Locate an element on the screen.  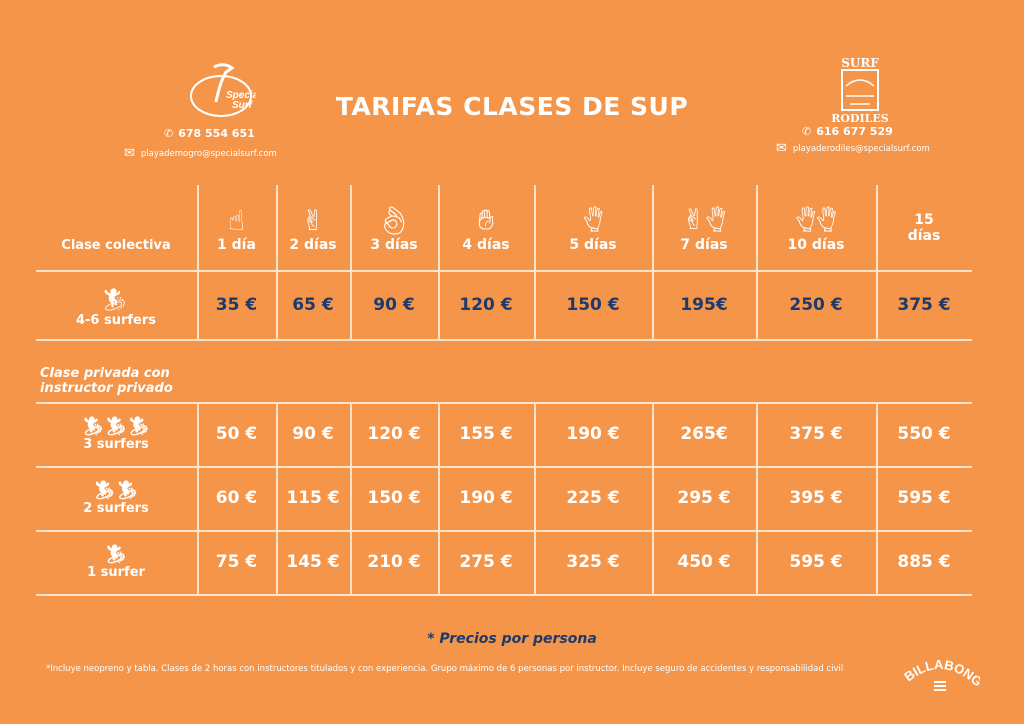
private-row-label: 🏄︎🏄︎ 2 surfers is located at coordinates (116, 498).